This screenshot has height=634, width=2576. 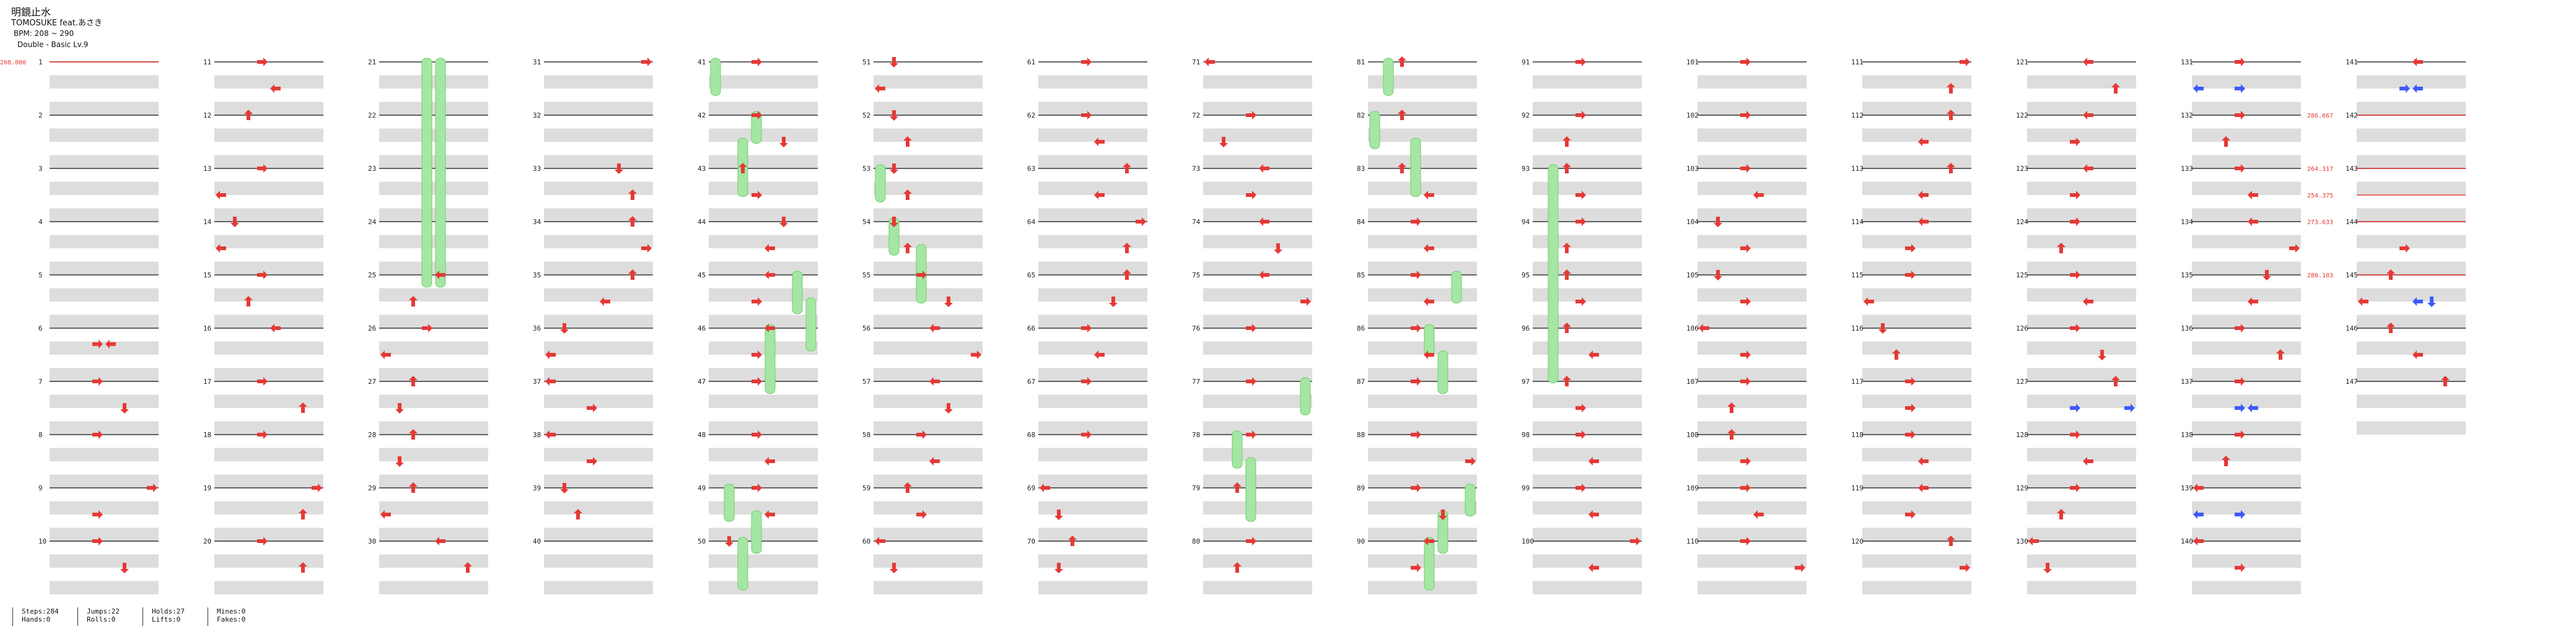 I want to click on measure-number: 17, so click(x=207, y=382).